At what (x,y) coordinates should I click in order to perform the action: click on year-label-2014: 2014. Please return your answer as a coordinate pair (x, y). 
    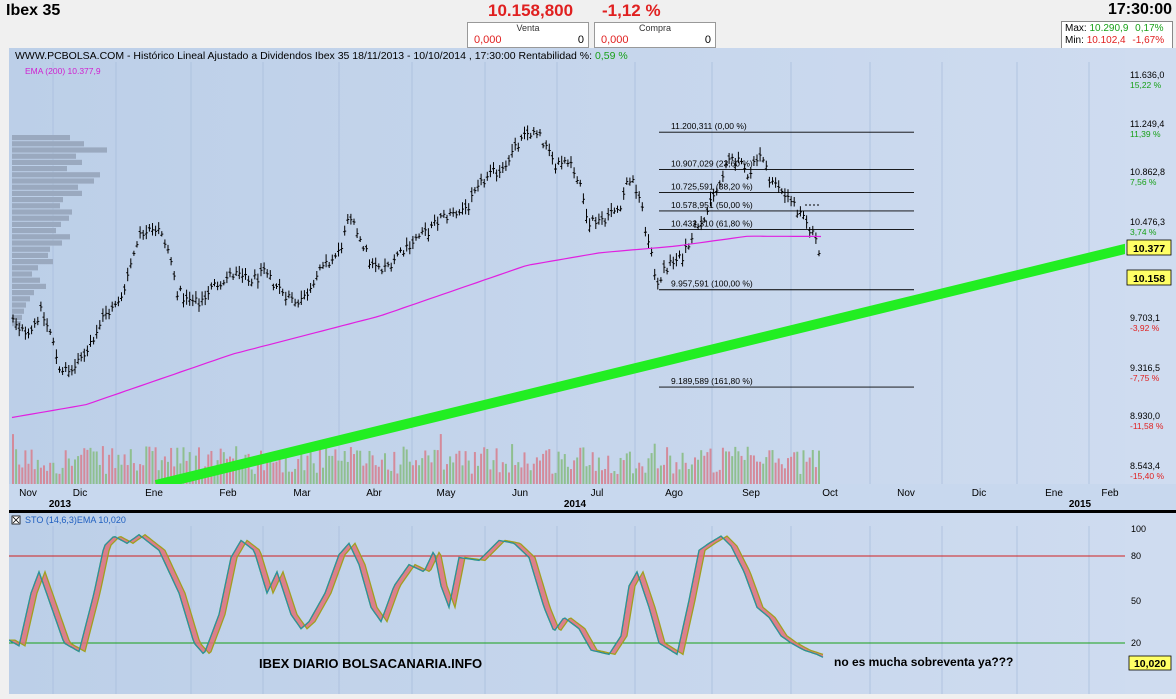
    Looking at the image, I should click on (575, 504).